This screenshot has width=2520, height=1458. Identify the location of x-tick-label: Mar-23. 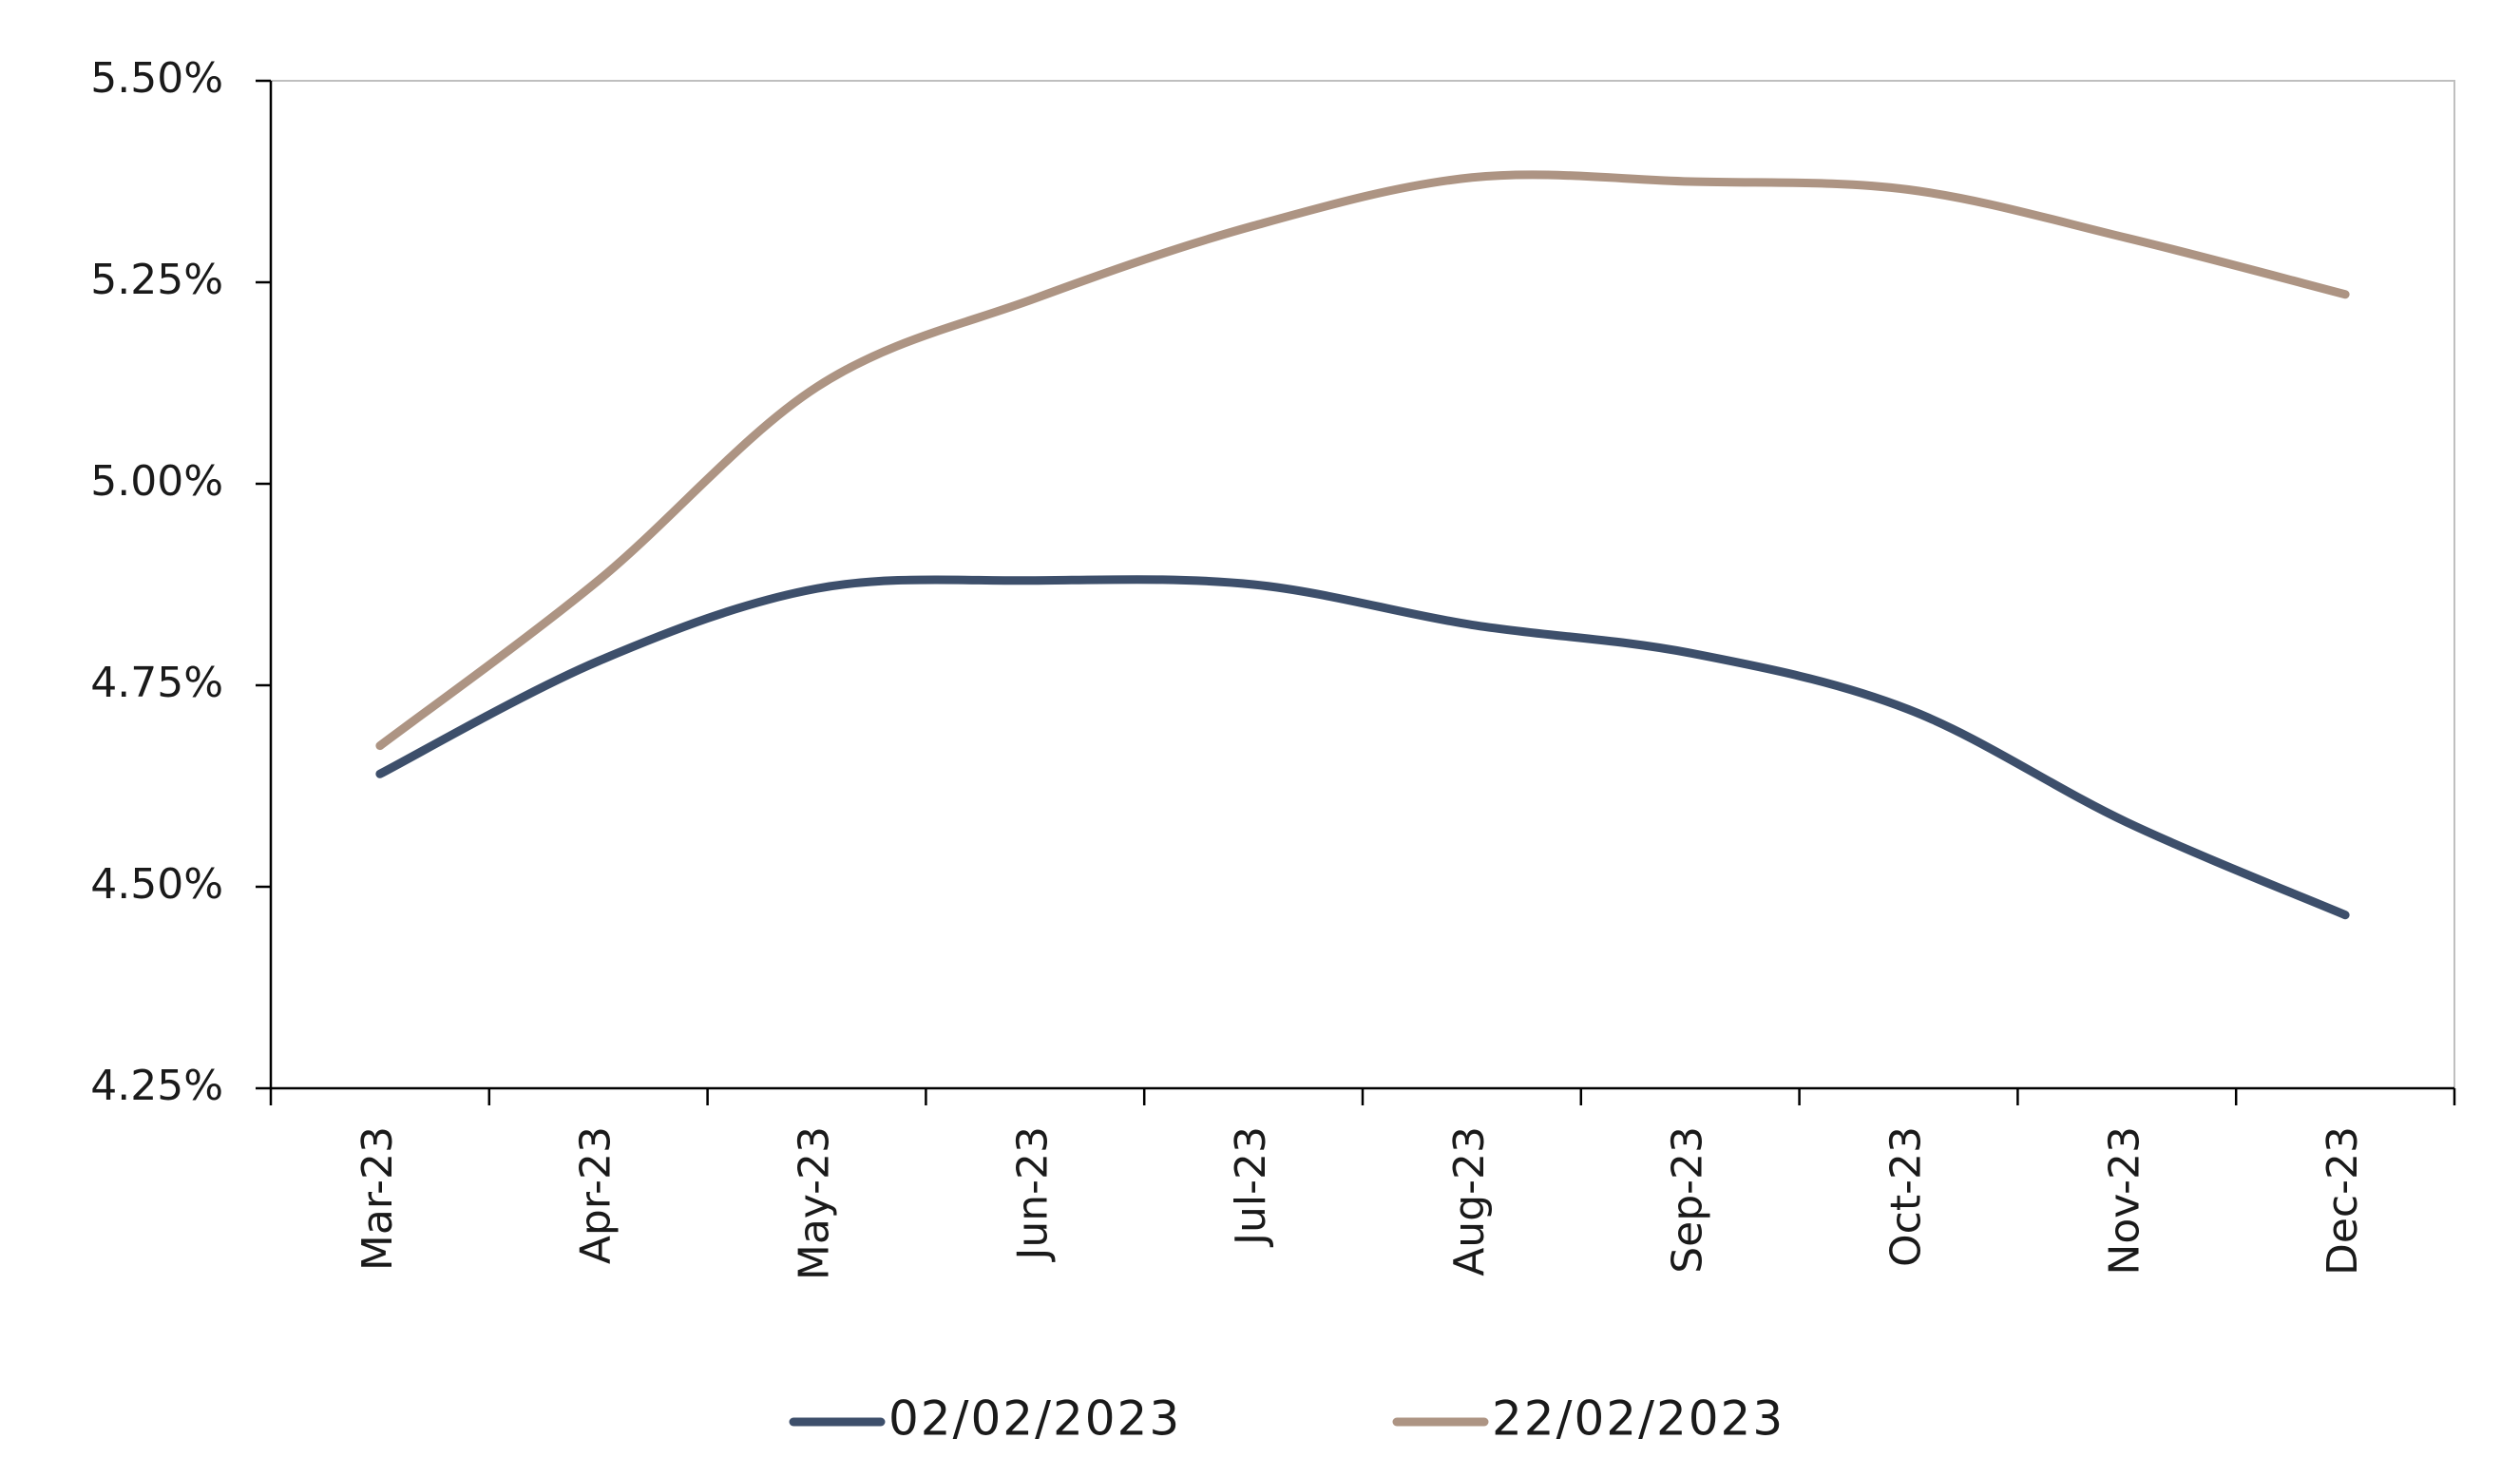
(377, 1198).